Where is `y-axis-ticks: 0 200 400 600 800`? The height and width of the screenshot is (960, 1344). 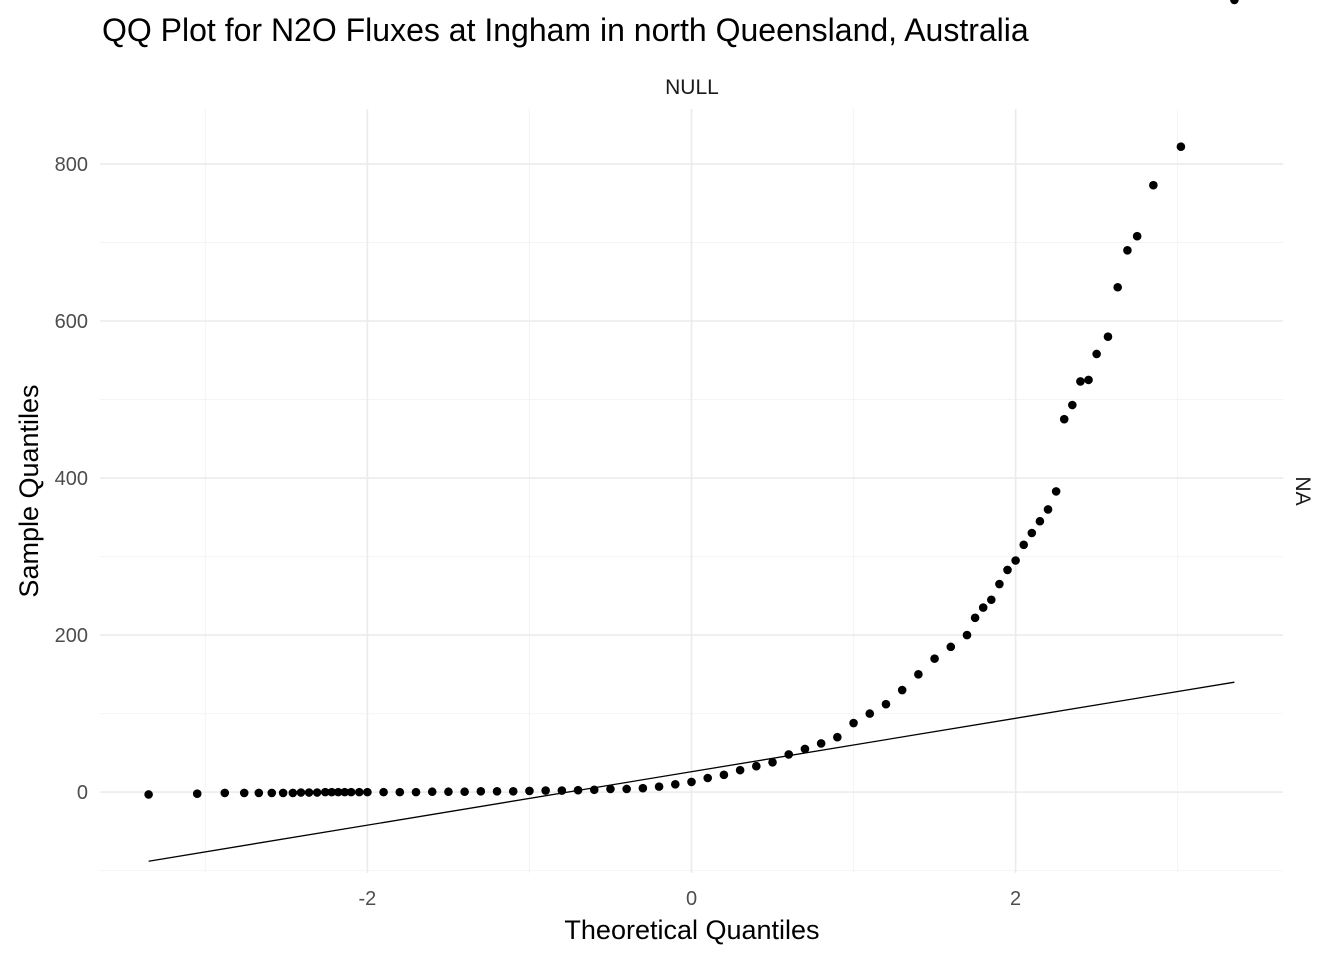 y-axis-ticks: 0 200 400 600 800 is located at coordinates (71, 479).